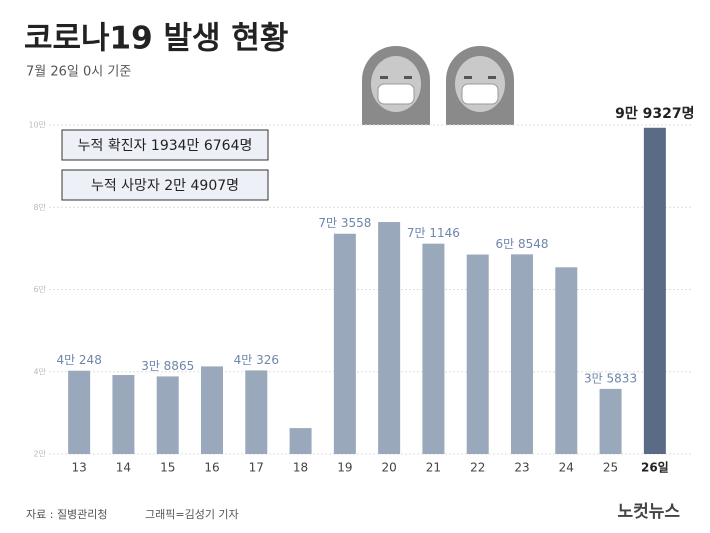 The width and height of the screenshot is (710, 533). What do you see at coordinates (433, 233) in the screenshot?
I see `value-label: 7만 1146` at bounding box center [433, 233].